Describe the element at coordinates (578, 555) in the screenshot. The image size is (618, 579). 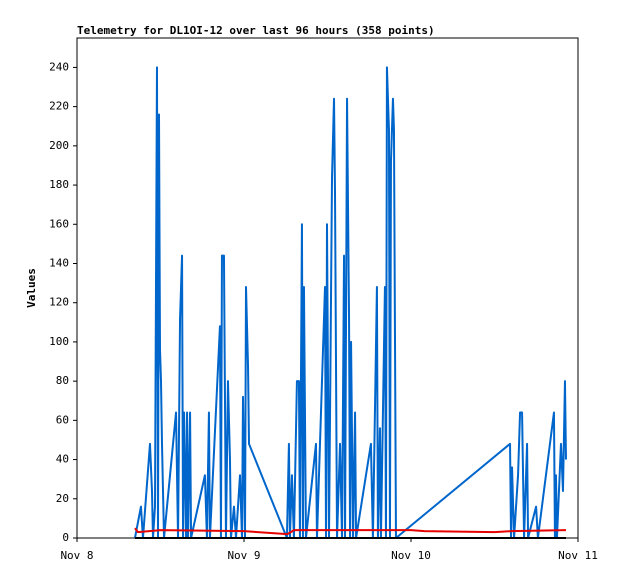
I see `x-tick-label: Nov 11` at that location.